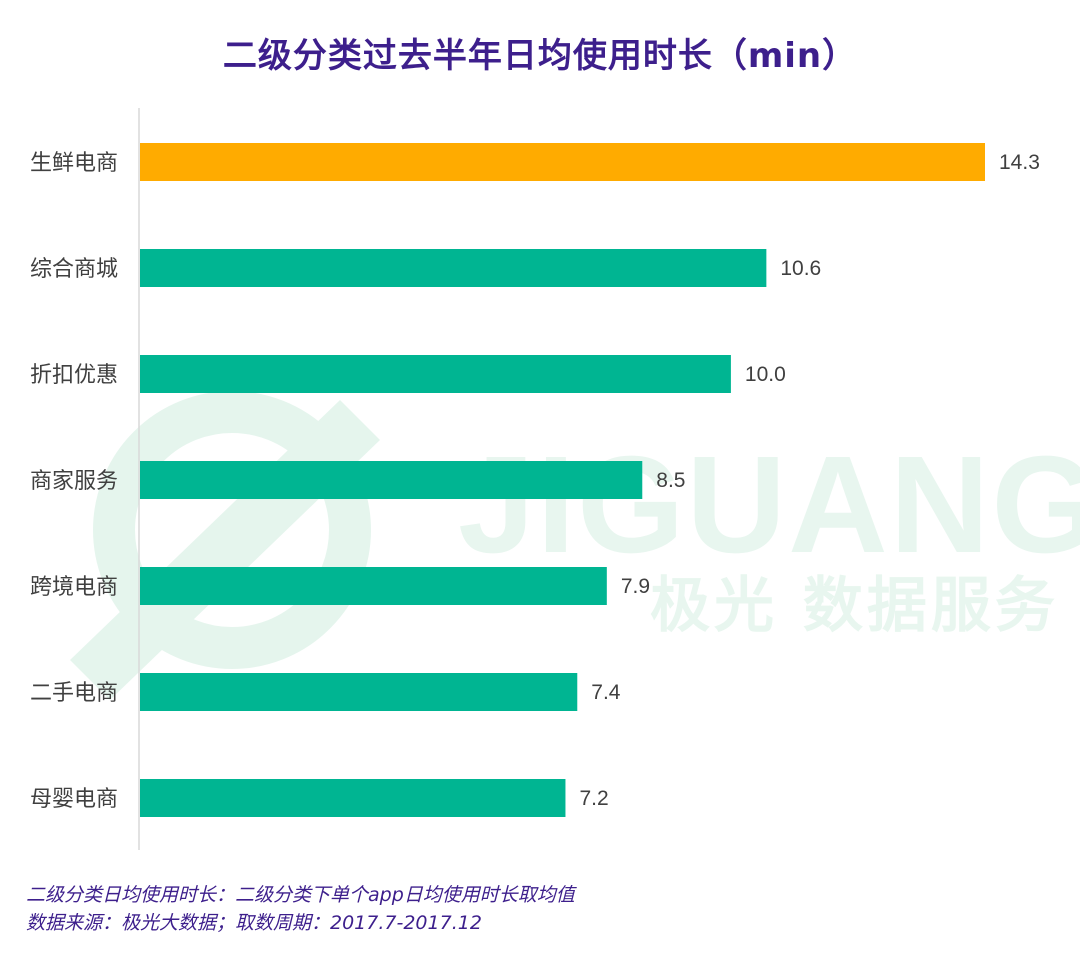 This screenshot has width=1080, height=965. What do you see at coordinates (254, 923) in the screenshot?
I see `footnote-source: 数据来源：极光大数据；取数周期：2017.7-2017.12` at bounding box center [254, 923].